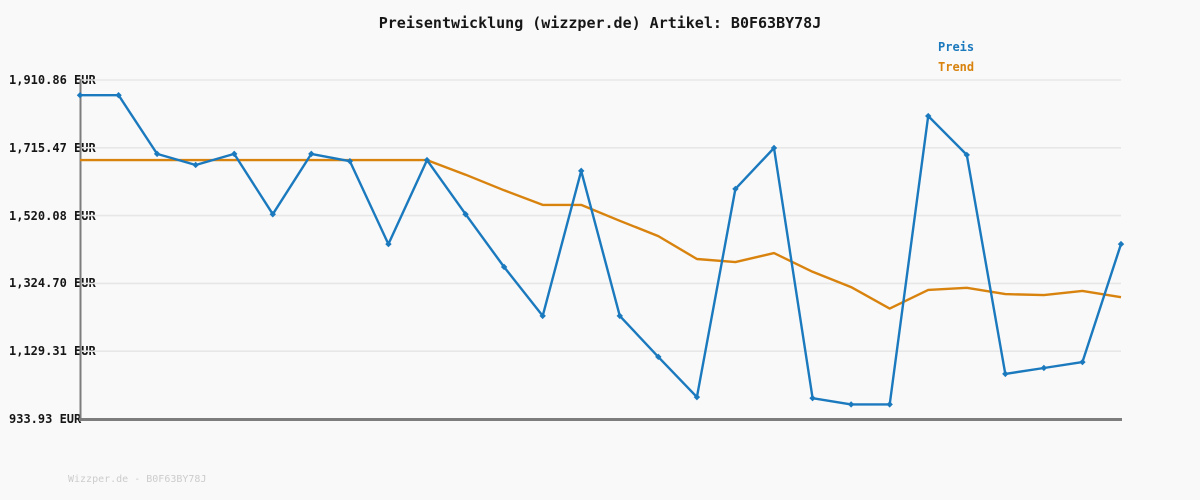 The image size is (1200, 500). Describe the element at coordinates (956, 57) in the screenshot. I see `legend: Preis Trend` at that location.